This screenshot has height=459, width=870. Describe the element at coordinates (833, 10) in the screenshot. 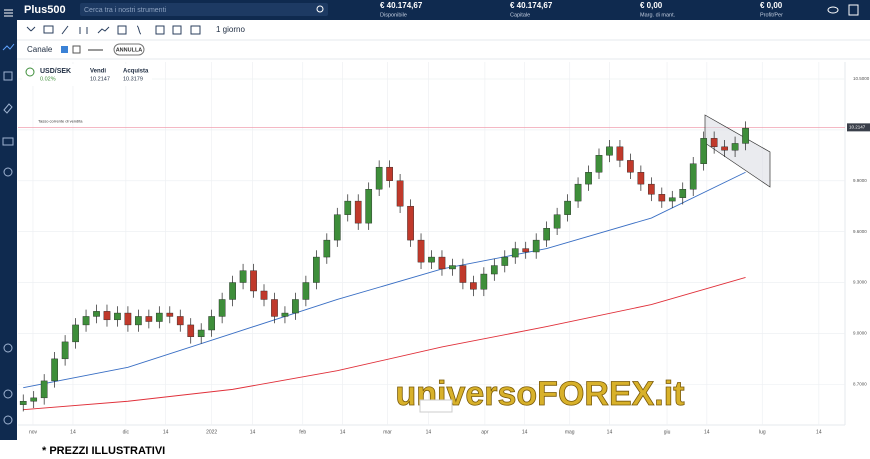

I see `hide-icon` at that location.